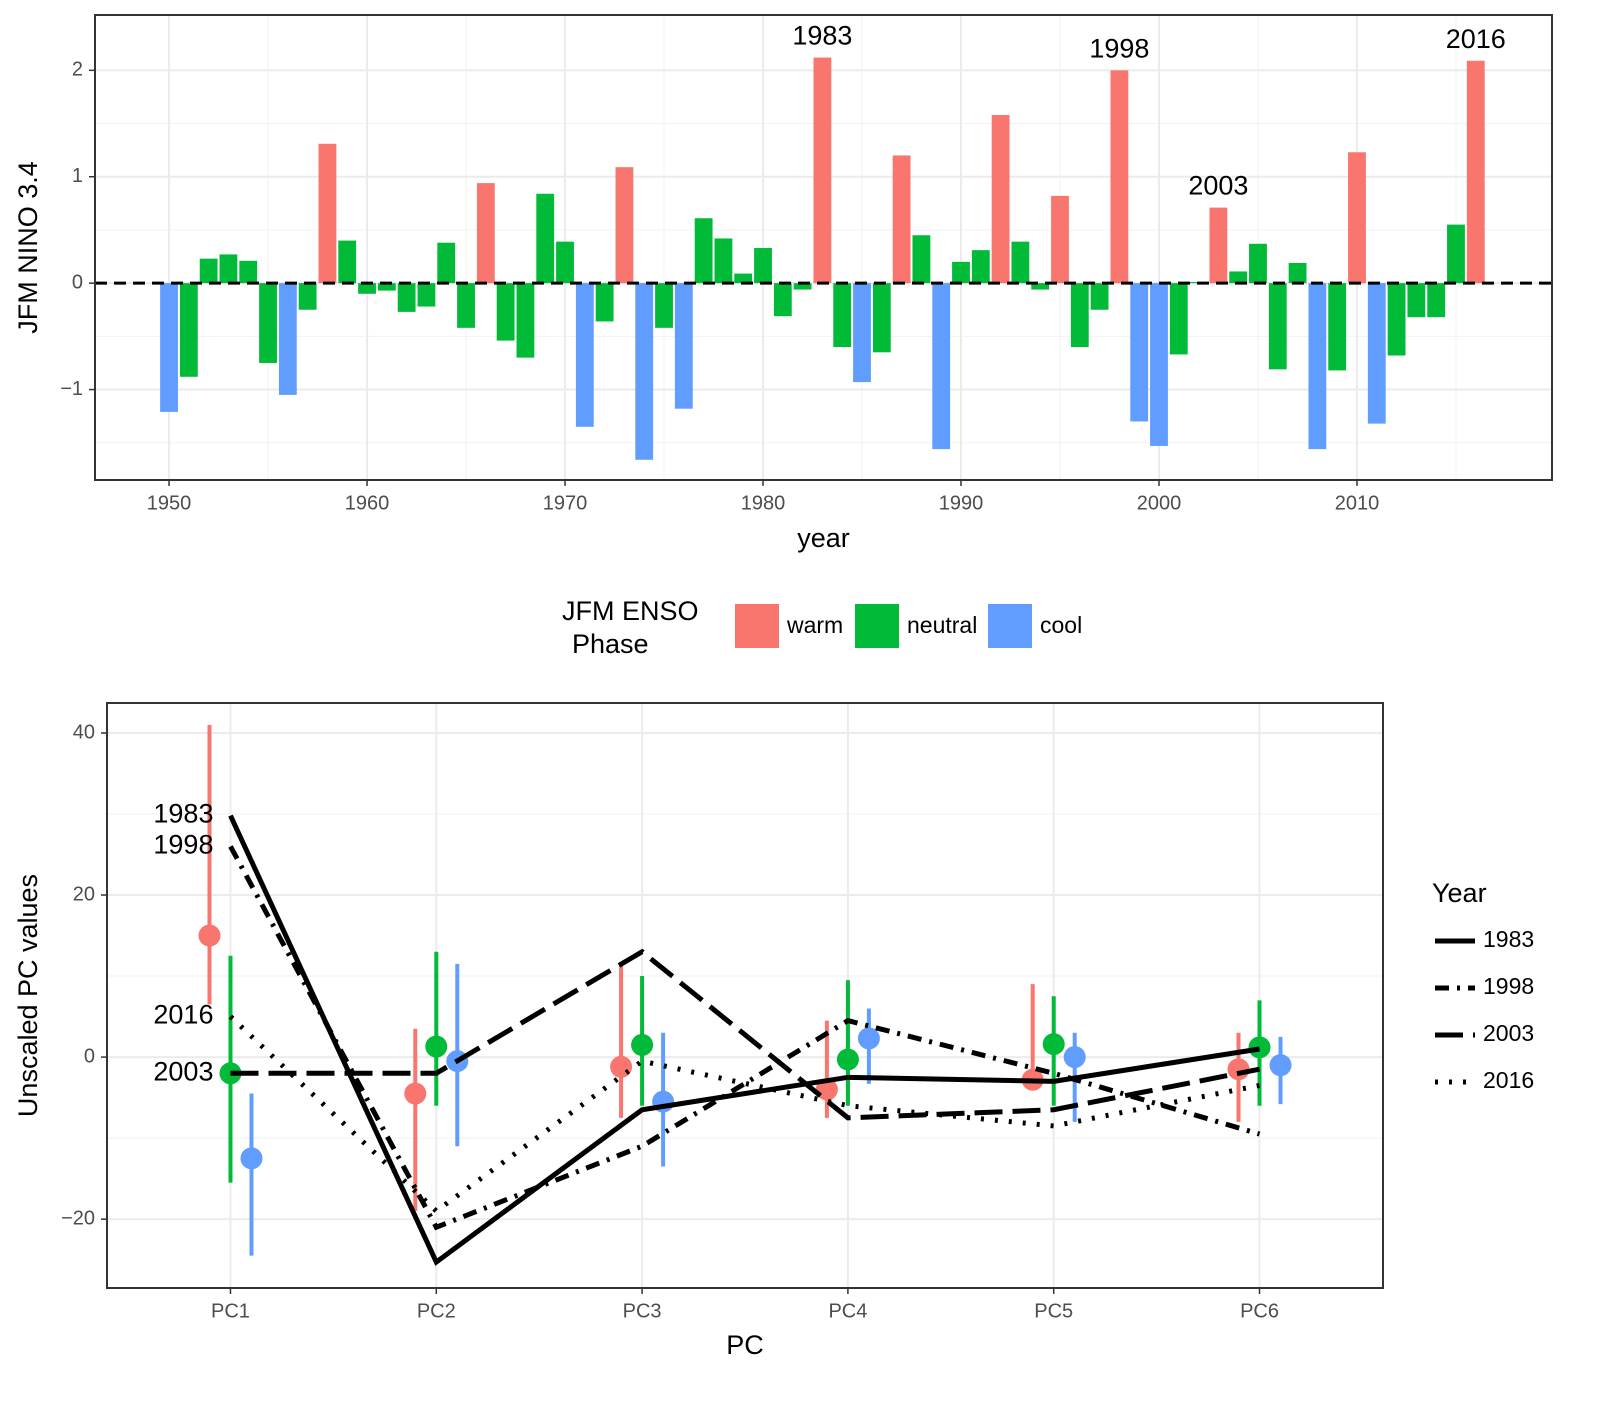 Image resolution: width=1600 pixels, height=1405 pixels. I want to click on x-tick-label: 2010, so click(1357, 503).